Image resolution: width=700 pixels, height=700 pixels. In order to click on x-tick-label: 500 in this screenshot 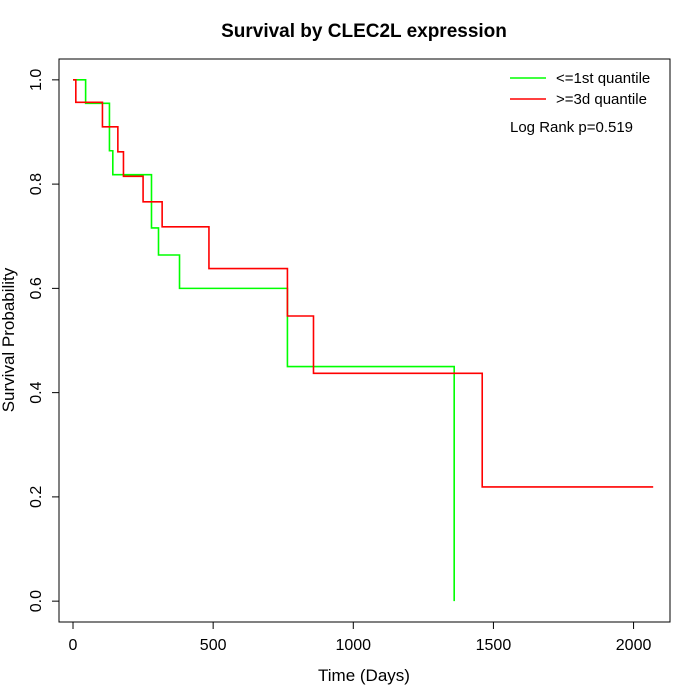, I will do `click(213, 645)`.